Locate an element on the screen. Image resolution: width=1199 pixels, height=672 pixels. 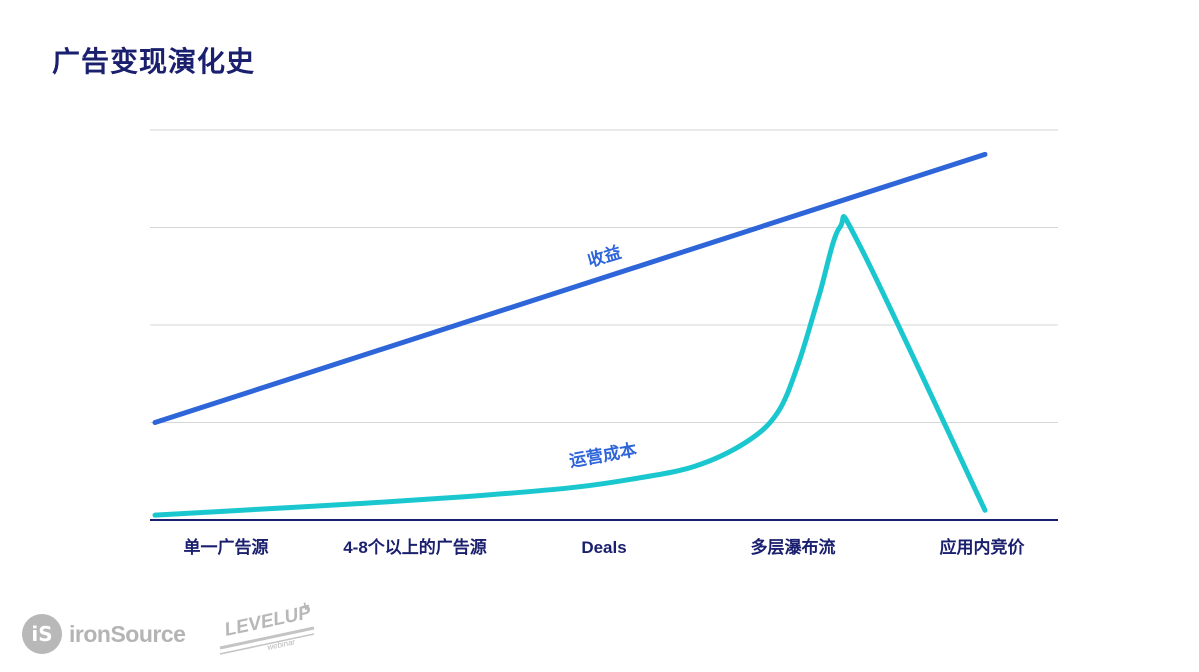
levelup-underline-thin is located at coordinates (267, 644).